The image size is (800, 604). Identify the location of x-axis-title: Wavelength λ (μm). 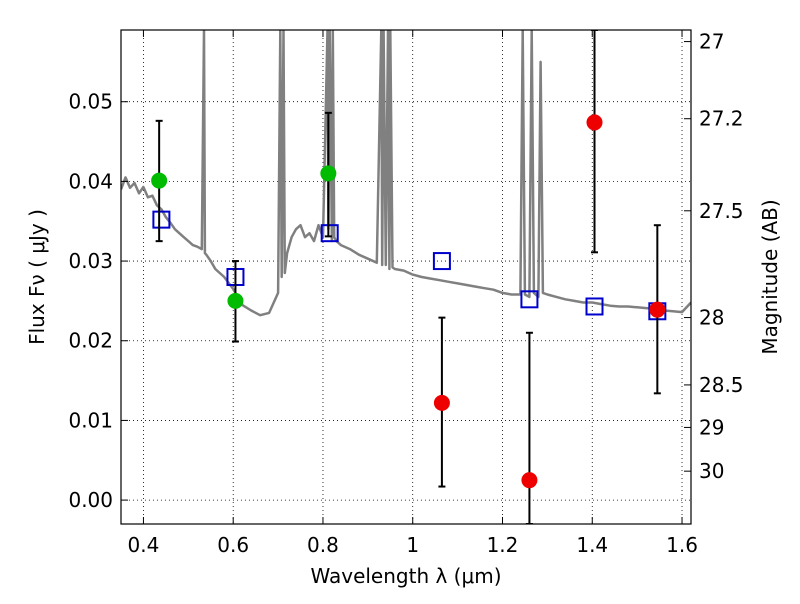
(405, 576).